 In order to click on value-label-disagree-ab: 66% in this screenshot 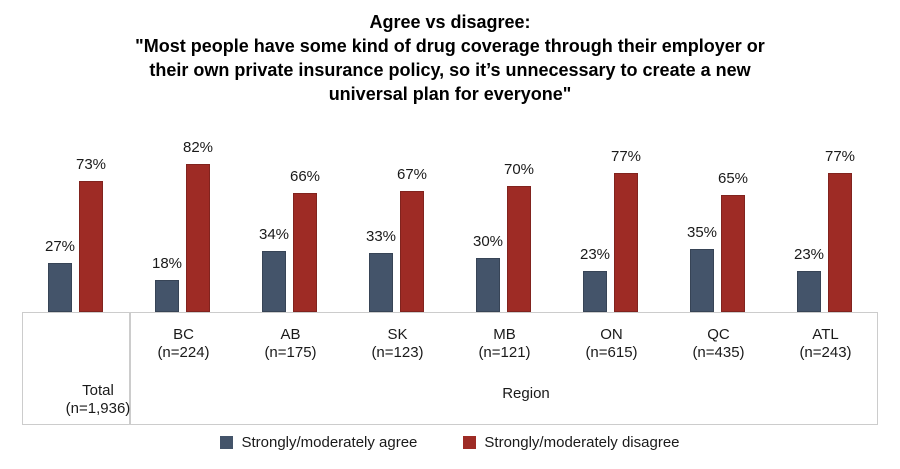, I will do `click(305, 176)`.